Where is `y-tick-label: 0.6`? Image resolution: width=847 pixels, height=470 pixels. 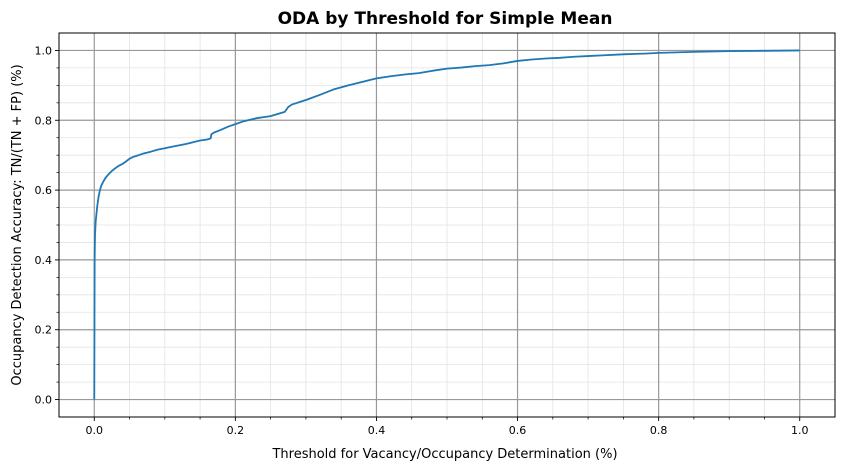 y-tick-label: 0.6 is located at coordinates (44, 190).